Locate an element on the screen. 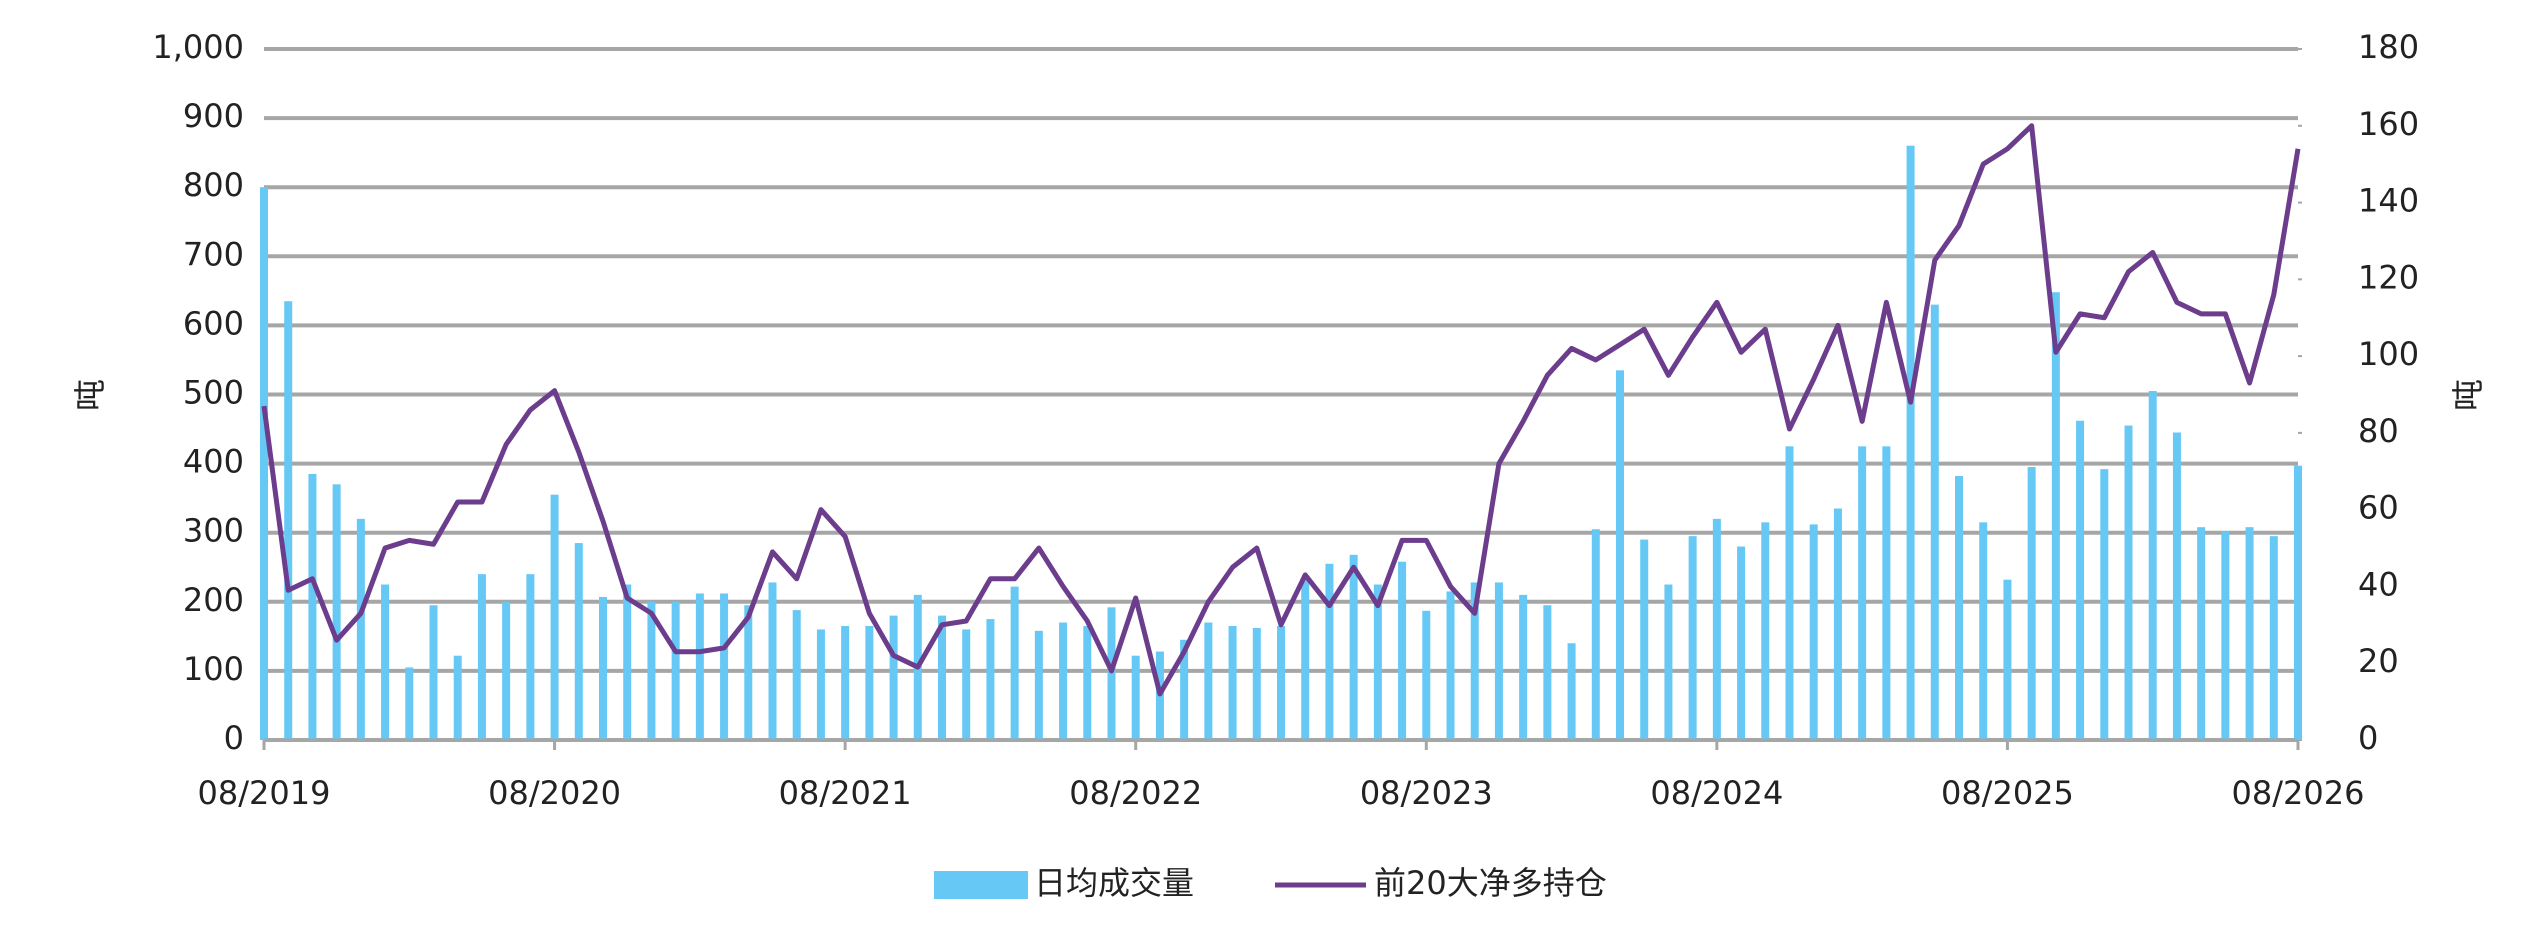 The width and height of the screenshot is (2542, 949). x-tick-label: 08/2022 is located at coordinates (1135, 793).